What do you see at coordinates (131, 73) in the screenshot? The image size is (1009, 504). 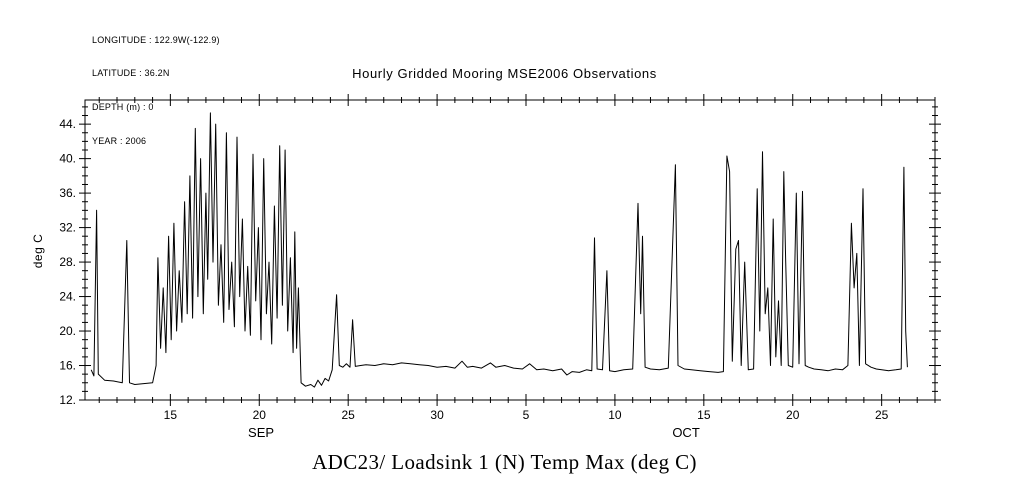 I see `metadata-latitude: LATITUDE : 36.2N` at bounding box center [131, 73].